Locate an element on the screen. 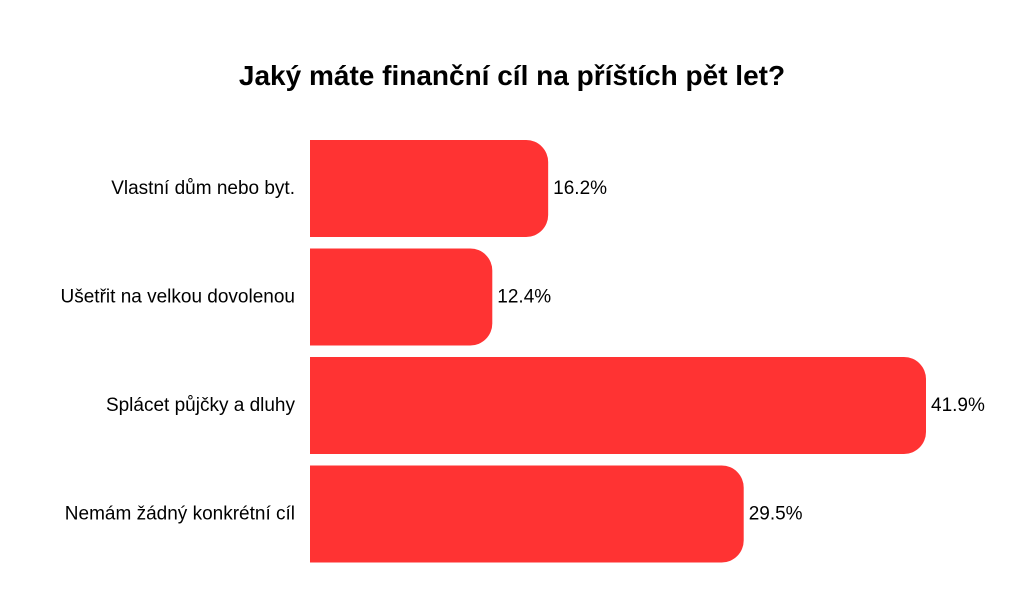 This screenshot has width=1024, height=600. value-label: 16.2% is located at coordinates (580, 188).